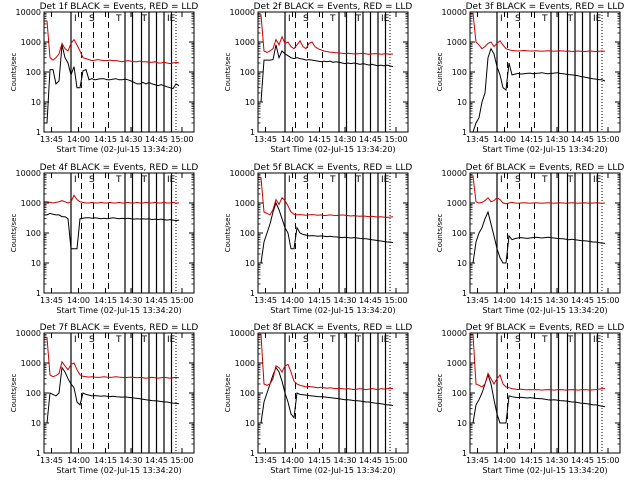 The image size is (640, 480). What do you see at coordinates (545, 168) in the screenshot?
I see `panel-title: Det 6f BLACK = Events, RED = LLD` at bounding box center [545, 168].